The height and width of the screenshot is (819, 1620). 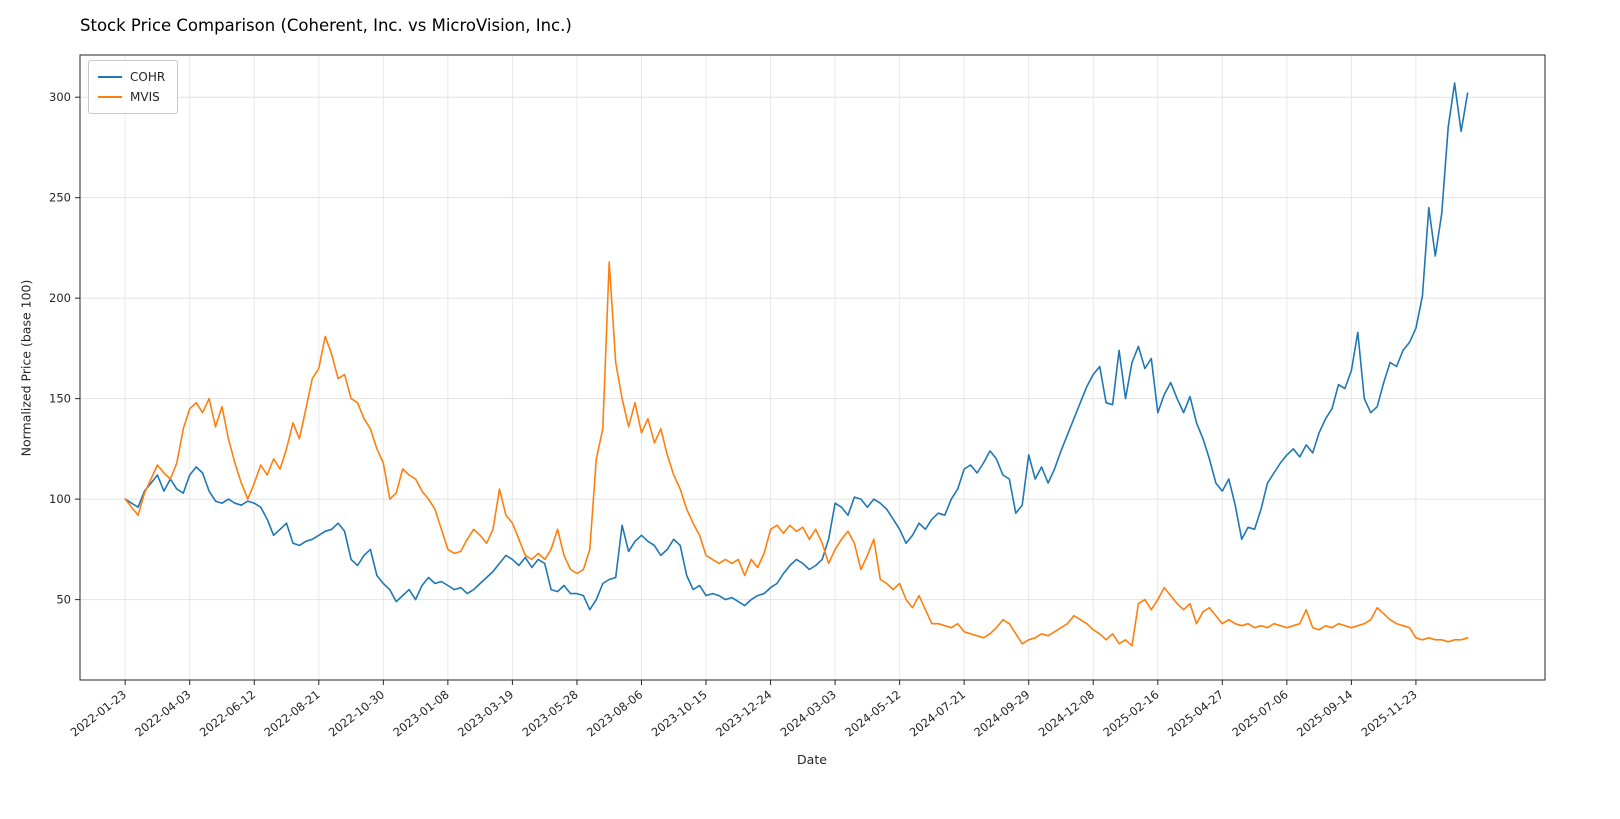 I want to click on x-tick-label: 2025-02-16, so click(x=1130, y=713).